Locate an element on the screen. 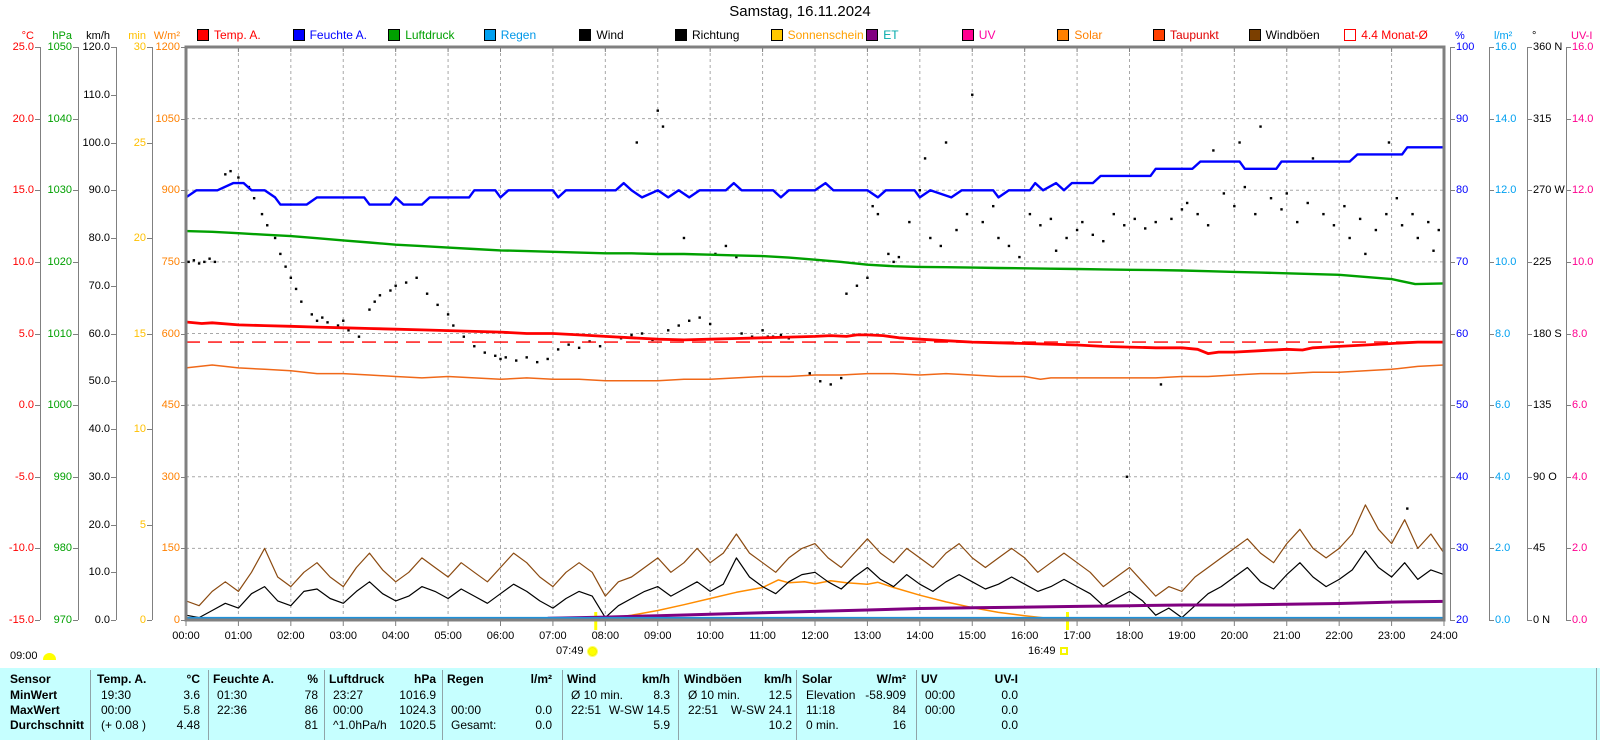 This screenshot has height=740, width=1600. legend-label: Solar is located at coordinates (1088, 34).